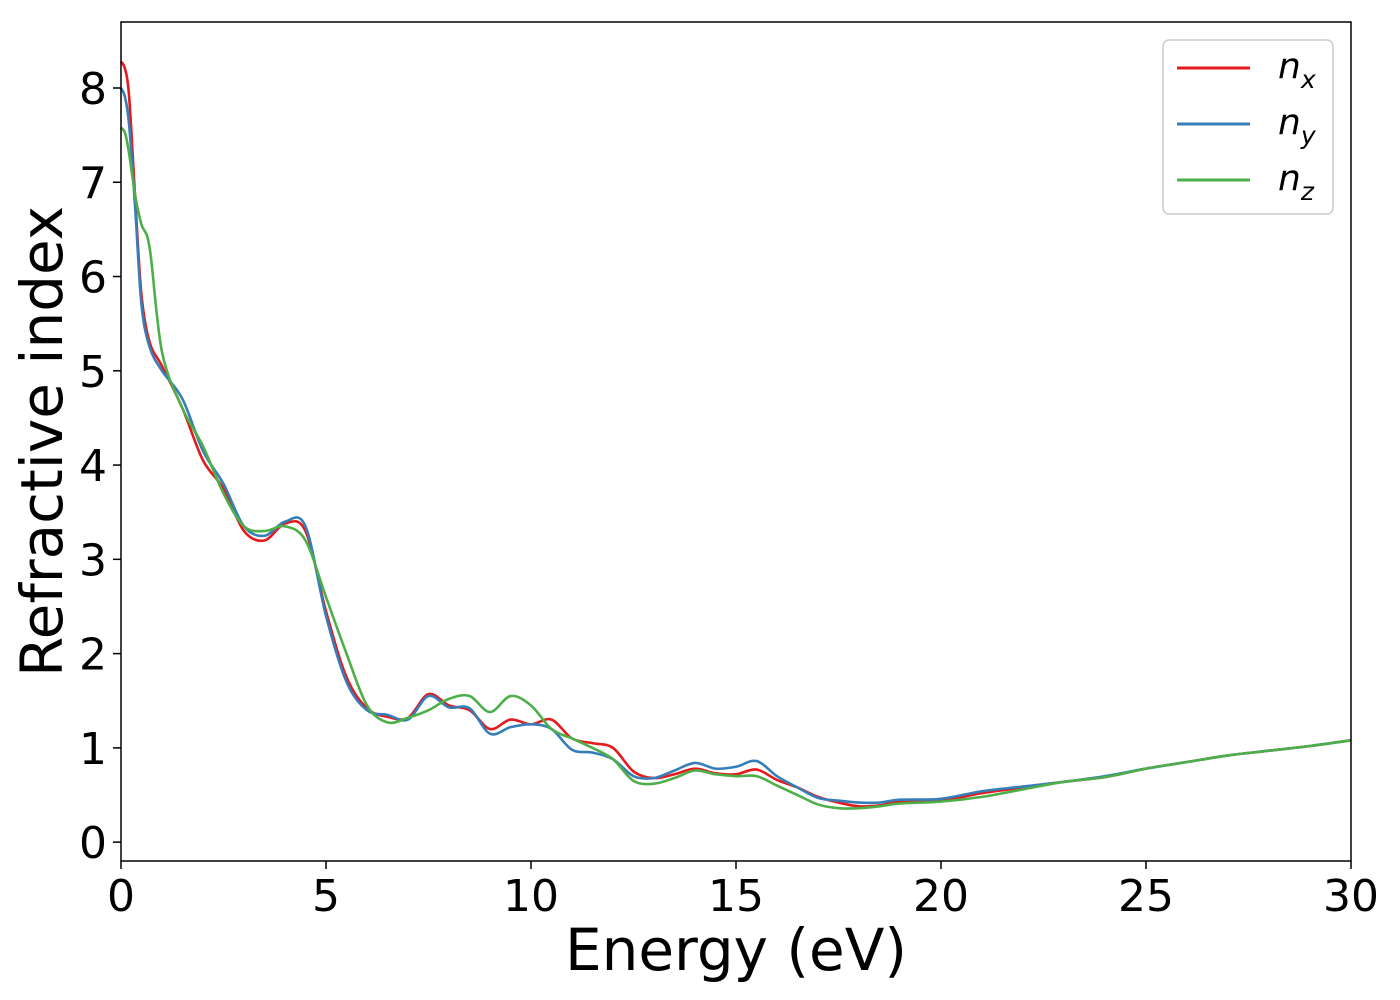 Image resolution: width=1400 pixels, height=1000 pixels. I want to click on x-tick-label: 25, so click(1146, 896).